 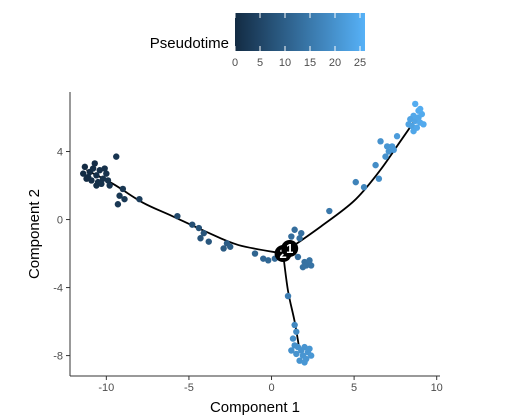 I want to click on colorbar-tick-label: 0, so click(x=235, y=63).